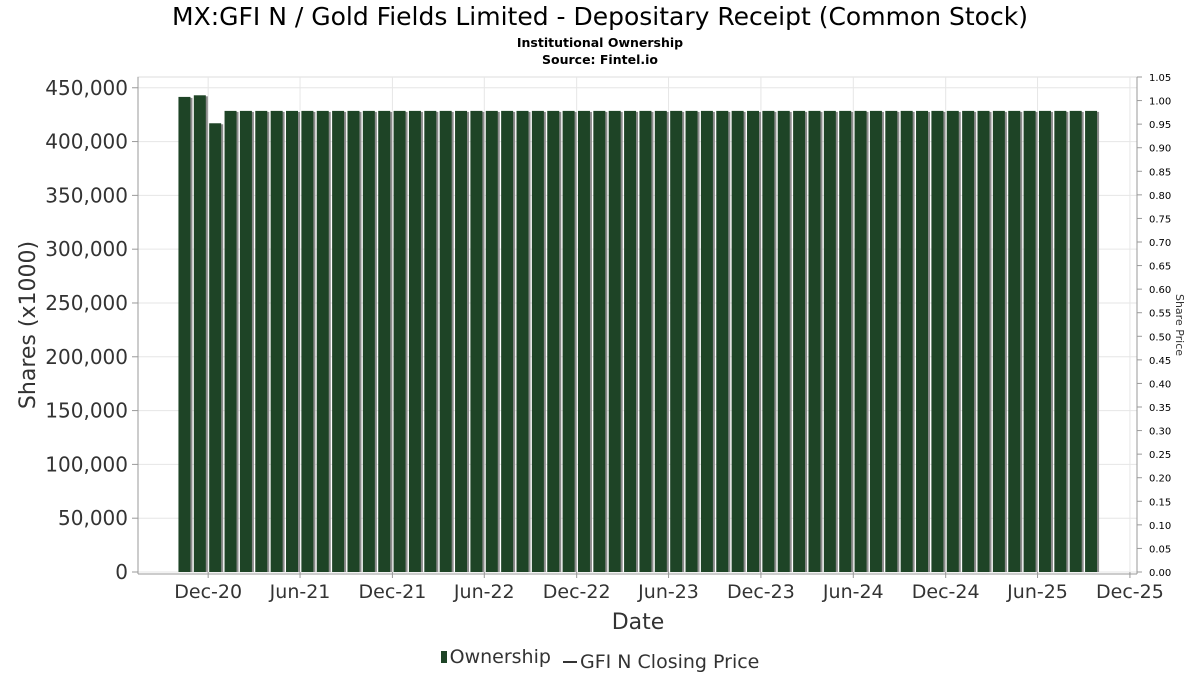  I want to click on y-tick-label: 50,000, so click(93, 518).